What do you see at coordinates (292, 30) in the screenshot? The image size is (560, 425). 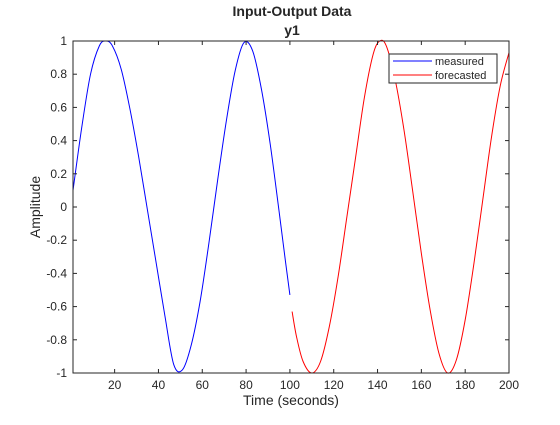 I see `chart-subtitle: y1` at bounding box center [292, 30].